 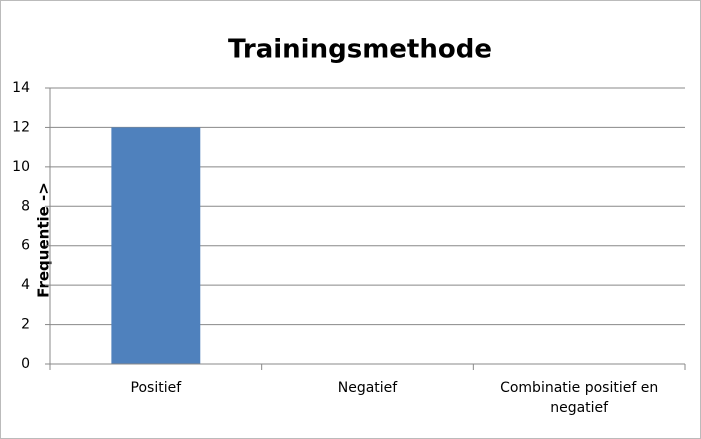 What do you see at coordinates (579, 398) in the screenshot?
I see `x-tick-label: Combinatie positief en negatief` at bounding box center [579, 398].